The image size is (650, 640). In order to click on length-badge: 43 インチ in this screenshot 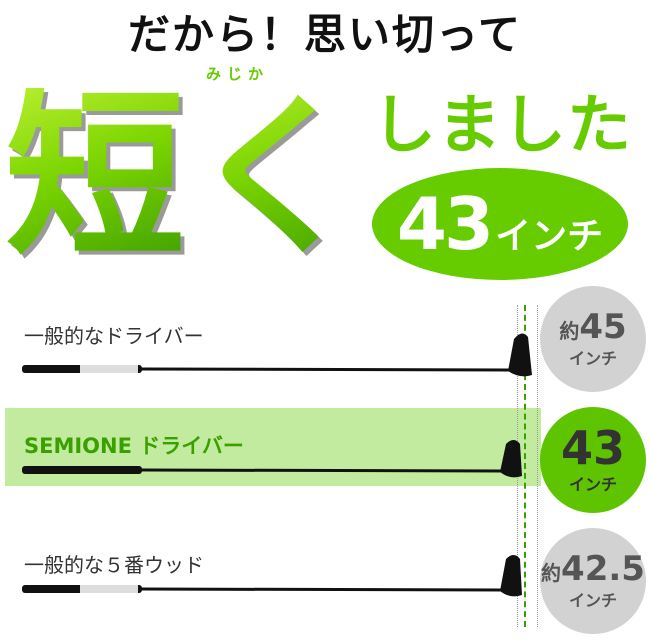, I will do `click(500, 224)`.